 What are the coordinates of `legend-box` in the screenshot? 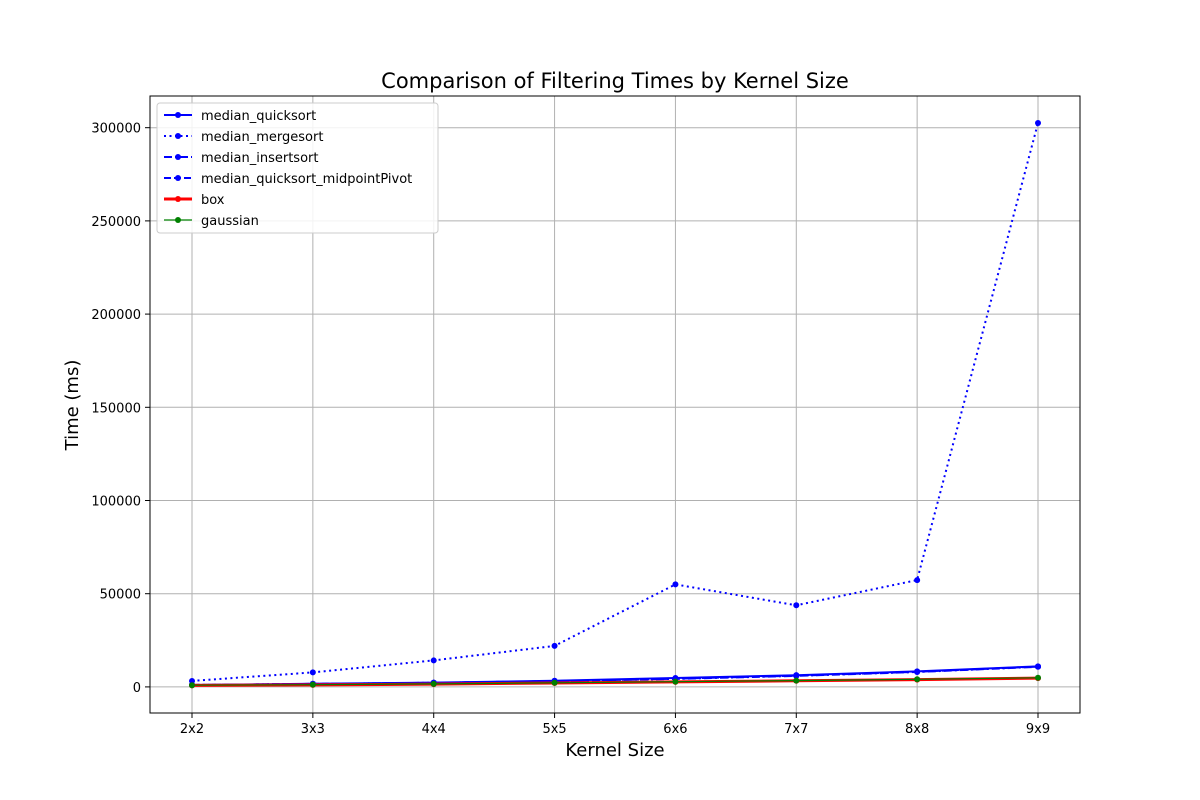 It's located at (297, 168).